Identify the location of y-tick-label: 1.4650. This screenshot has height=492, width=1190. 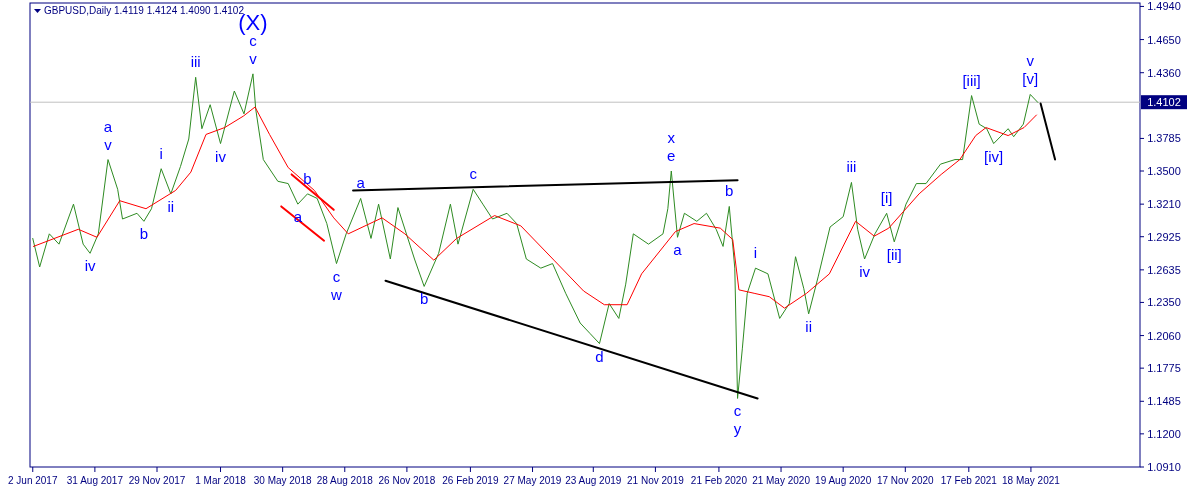
(1164, 39).